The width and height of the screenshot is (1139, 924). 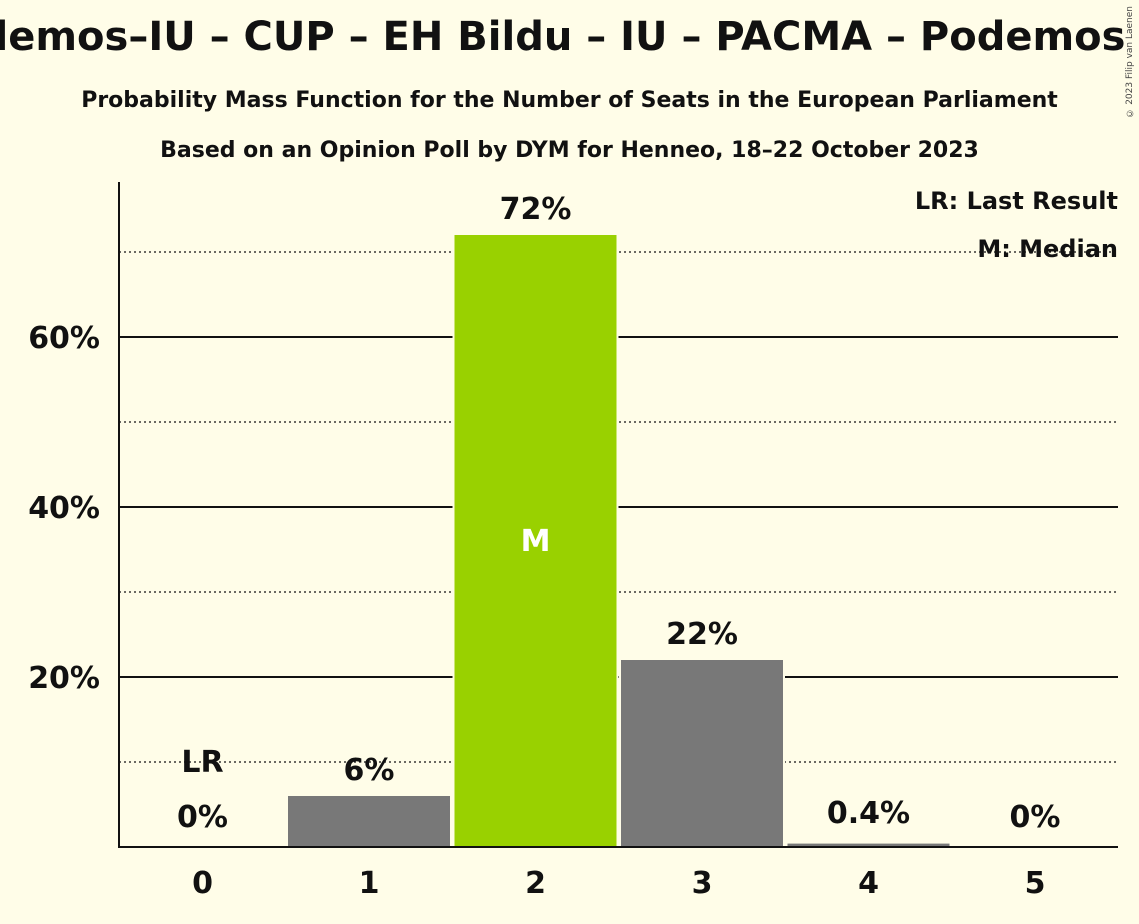 What do you see at coordinates (1035, 883) in the screenshot?
I see `x-tick-label-5: 5` at bounding box center [1035, 883].